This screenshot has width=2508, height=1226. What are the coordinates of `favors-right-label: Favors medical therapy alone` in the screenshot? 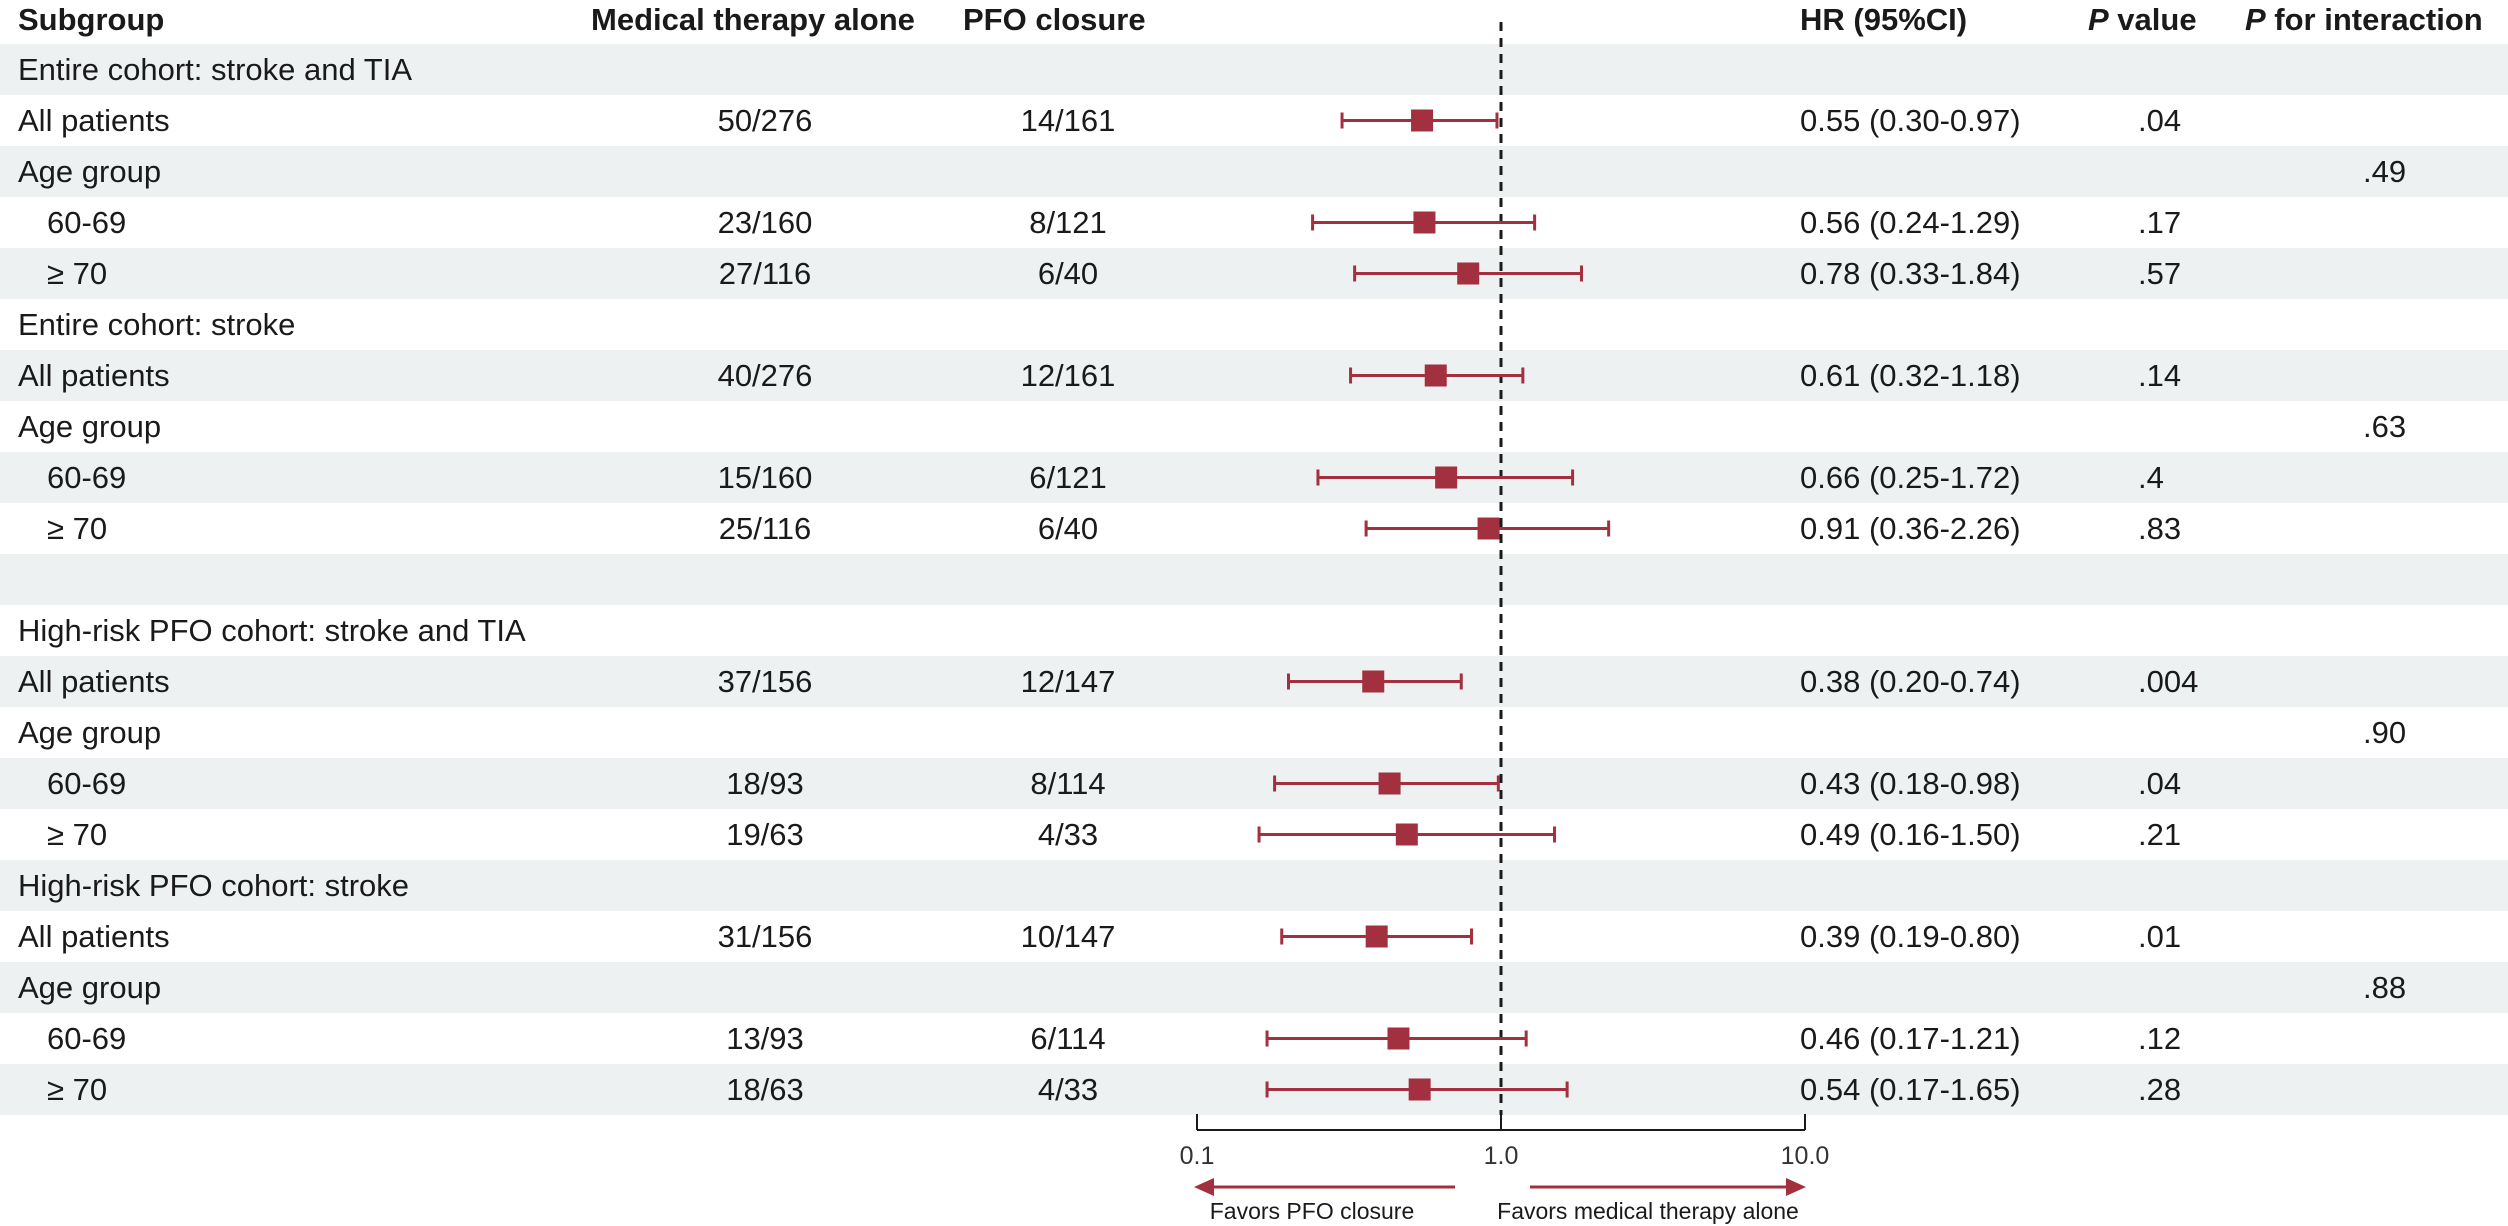 It's located at (1648, 1211).